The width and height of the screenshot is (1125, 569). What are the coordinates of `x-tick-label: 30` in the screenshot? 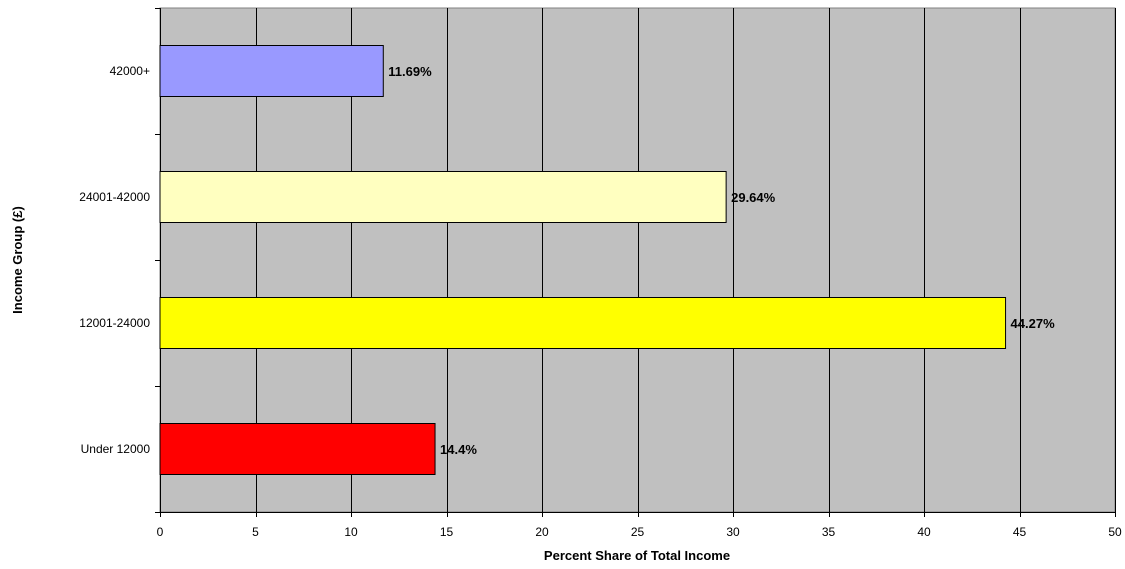 It's located at (733, 532).